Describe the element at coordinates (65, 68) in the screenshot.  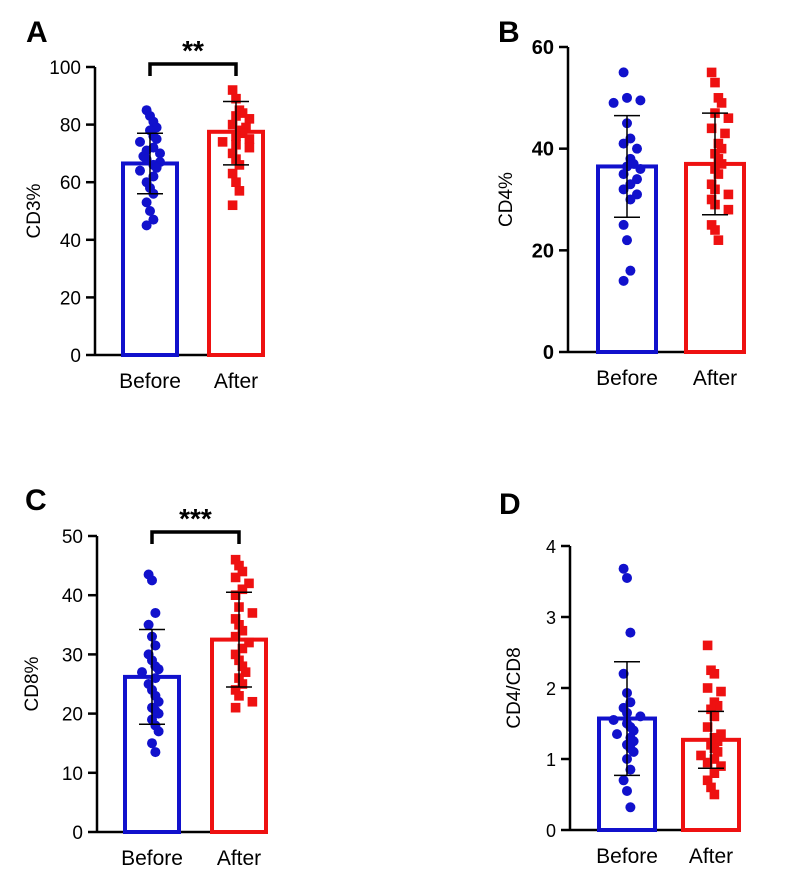
I see `y-tick-label-a: 100` at that location.